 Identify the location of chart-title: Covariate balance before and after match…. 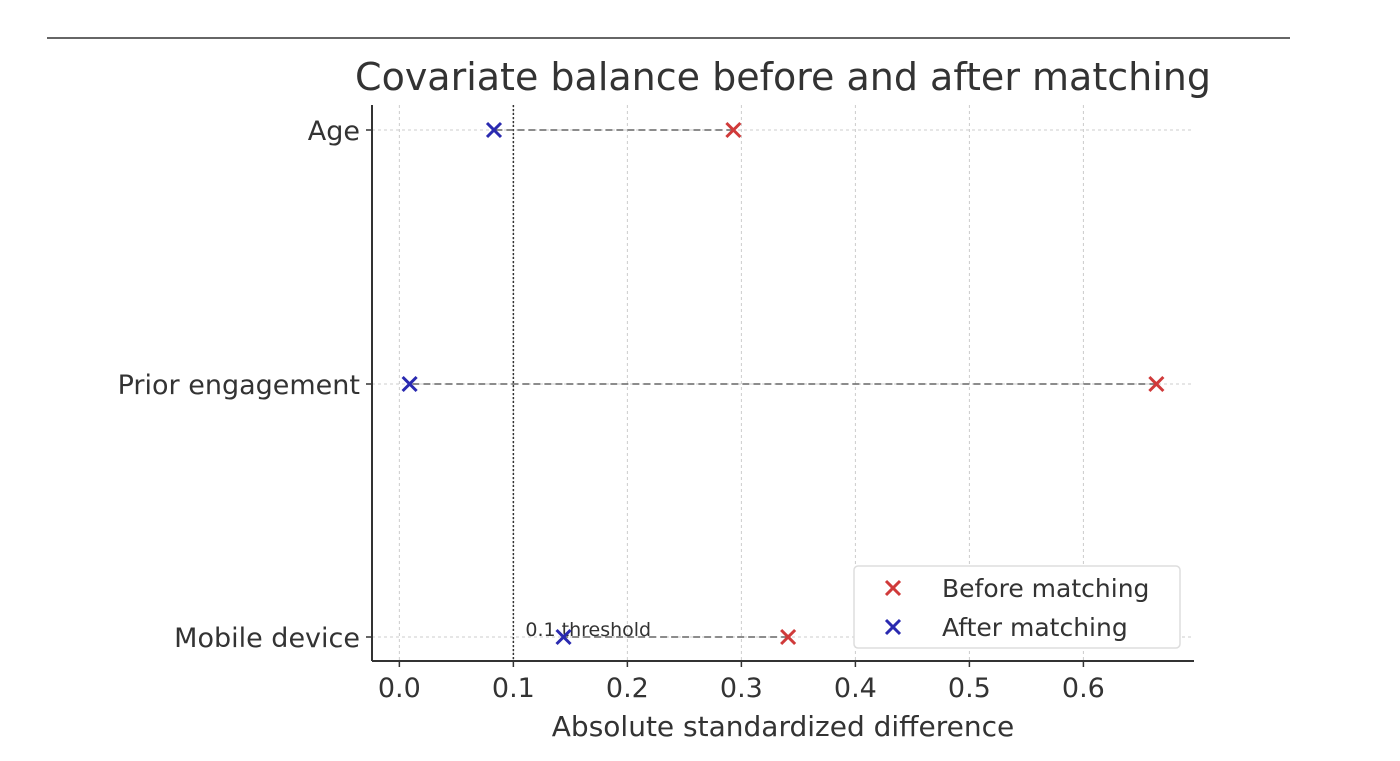
(783, 77).